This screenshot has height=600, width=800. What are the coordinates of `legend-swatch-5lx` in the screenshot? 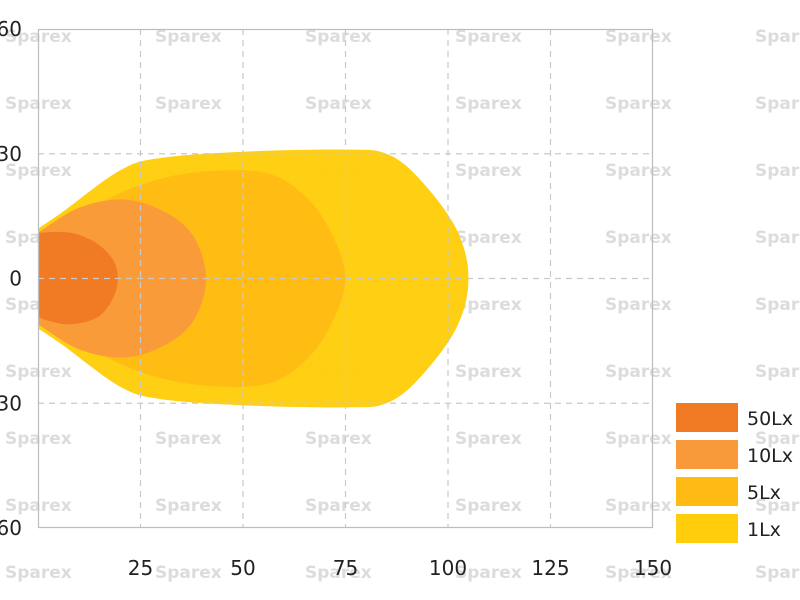 It's located at (707, 491).